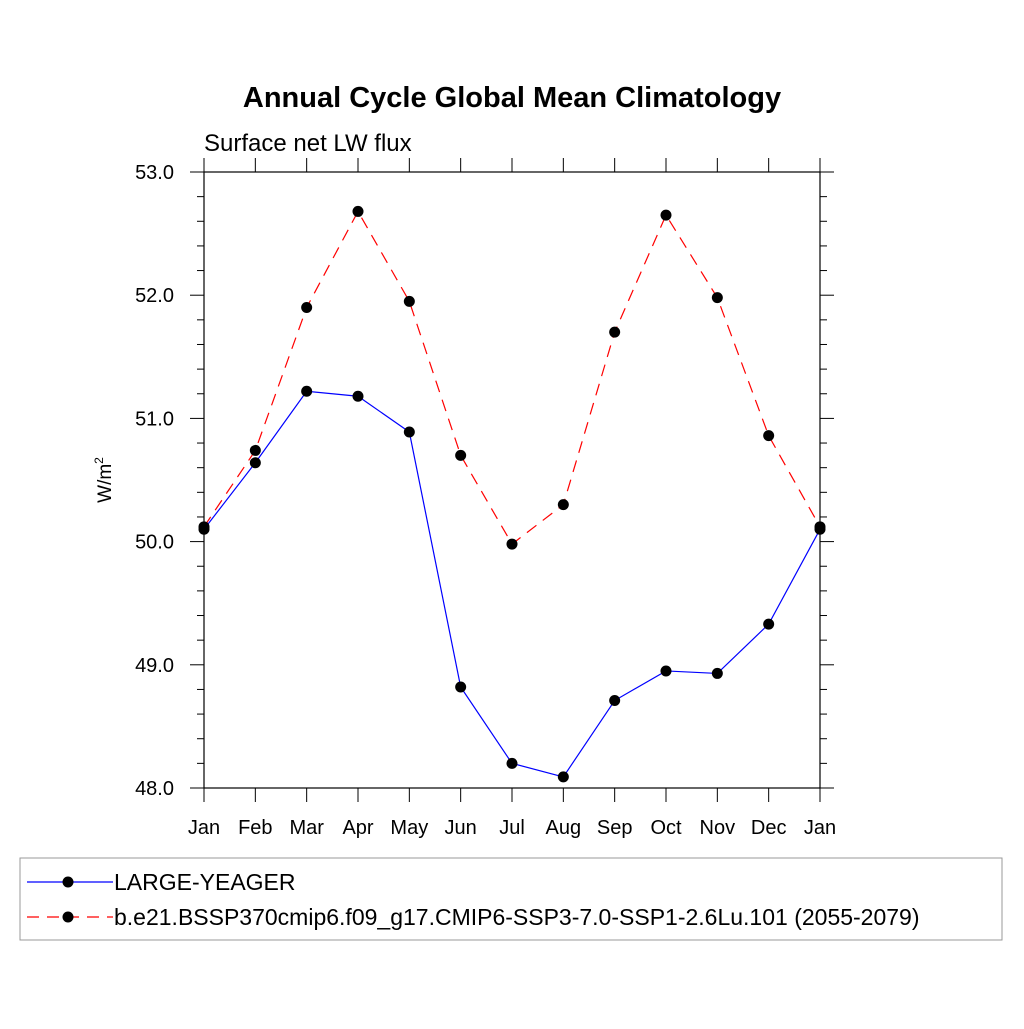 The image size is (1024, 1029). What do you see at coordinates (308, 143) in the screenshot?
I see `chart-subtitle: Surface net LW flux` at bounding box center [308, 143].